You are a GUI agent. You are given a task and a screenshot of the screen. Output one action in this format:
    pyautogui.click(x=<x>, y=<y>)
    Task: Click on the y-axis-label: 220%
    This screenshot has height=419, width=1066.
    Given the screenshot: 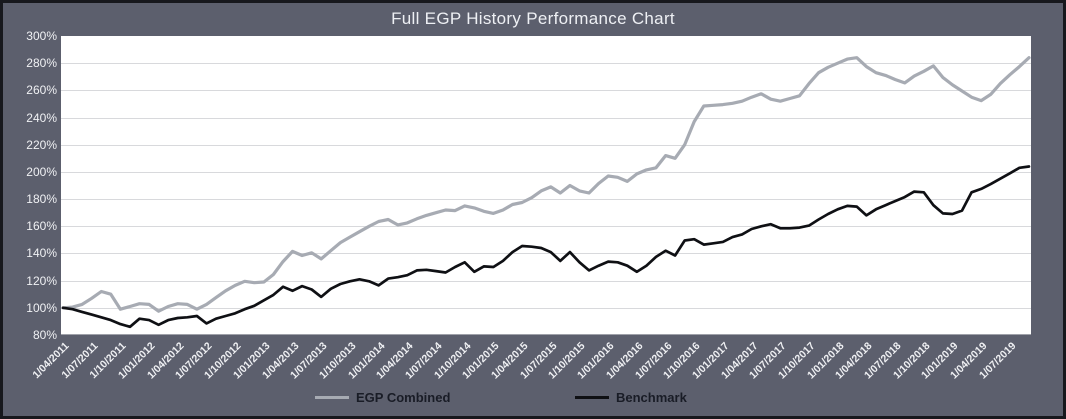 What is the action you would take?
    pyautogui.click(x=41, y=144)
    